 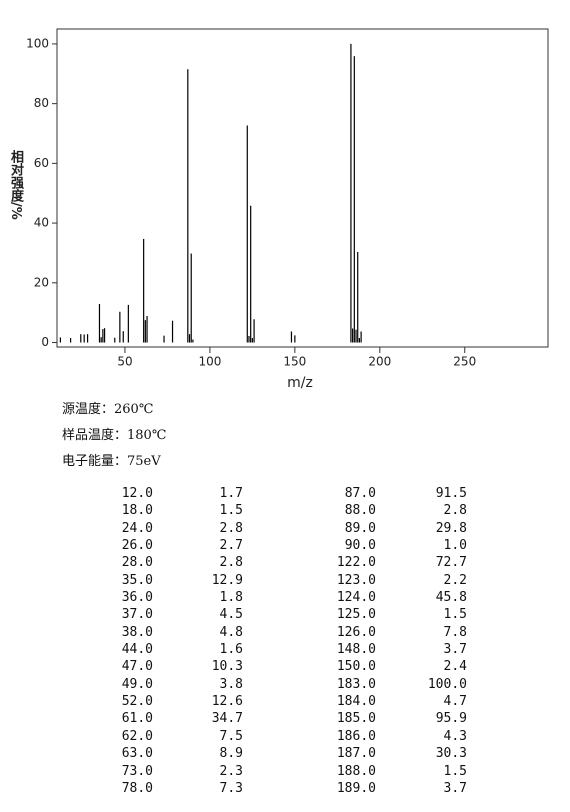 I want to click on table-cell: 45.8, so click(x=451, y=598).